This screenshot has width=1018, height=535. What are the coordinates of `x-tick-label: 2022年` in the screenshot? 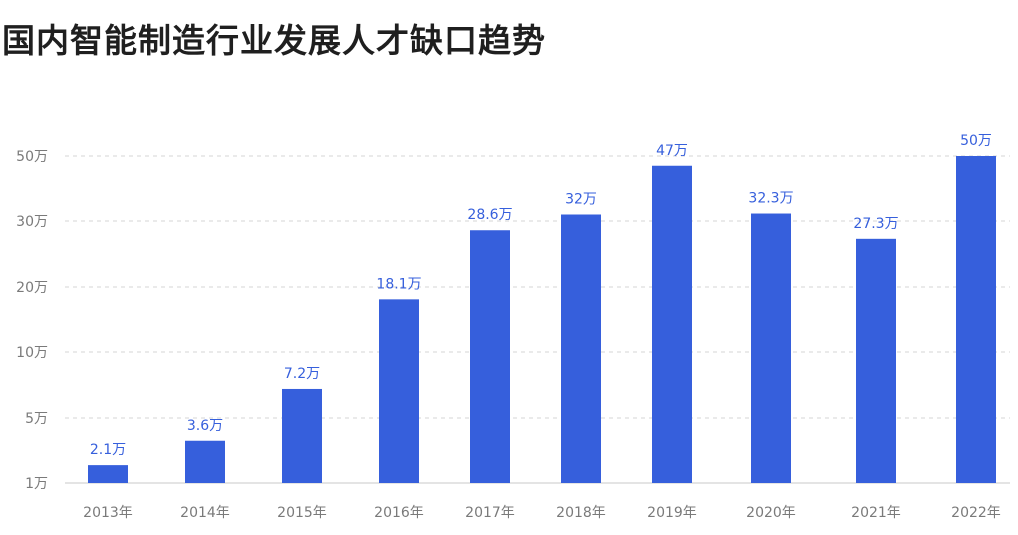 It's located at (976, 513).